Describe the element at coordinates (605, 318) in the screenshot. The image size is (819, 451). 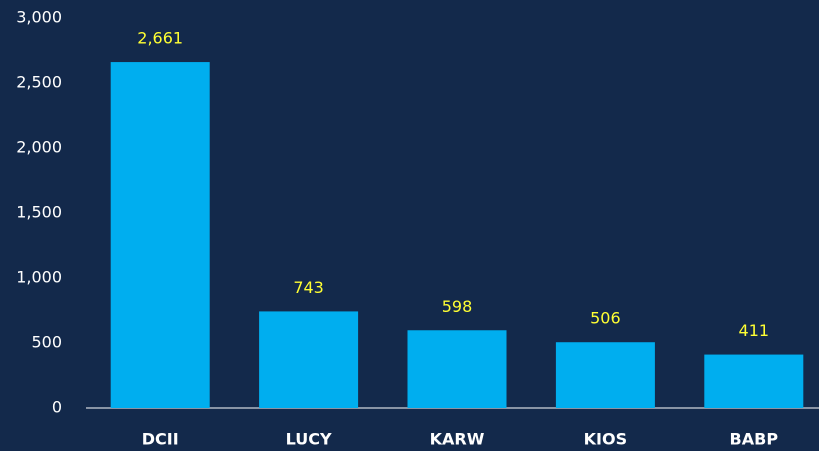
I see `value-label: 506` at that location.